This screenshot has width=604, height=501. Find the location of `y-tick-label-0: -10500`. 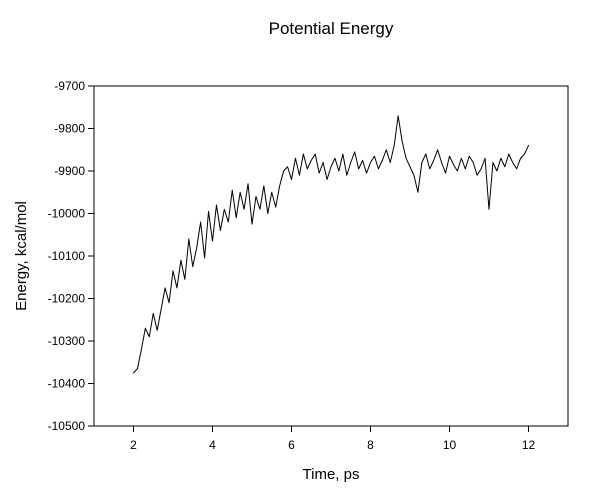

y-tick-label-0: -10500 is located at coordinates (67, 426).